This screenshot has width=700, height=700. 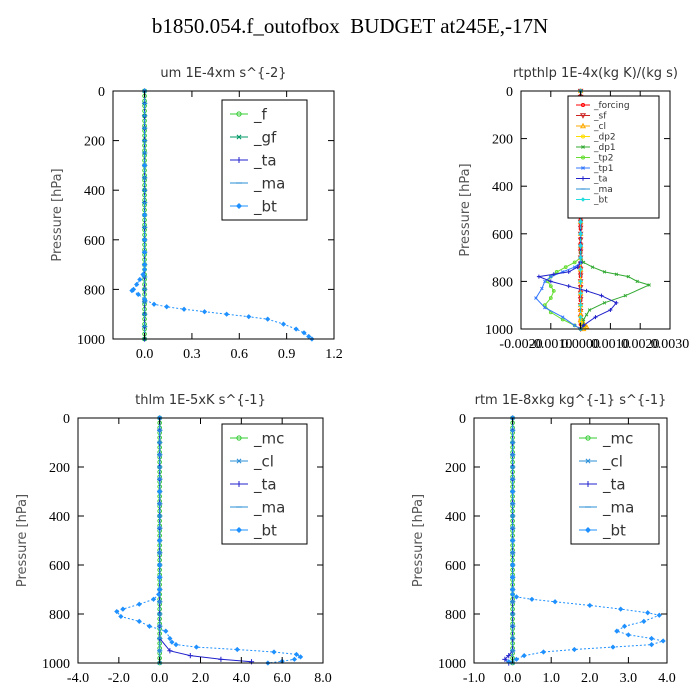 I want to click on legend-label: _tp1, so click(x=603, y=169).